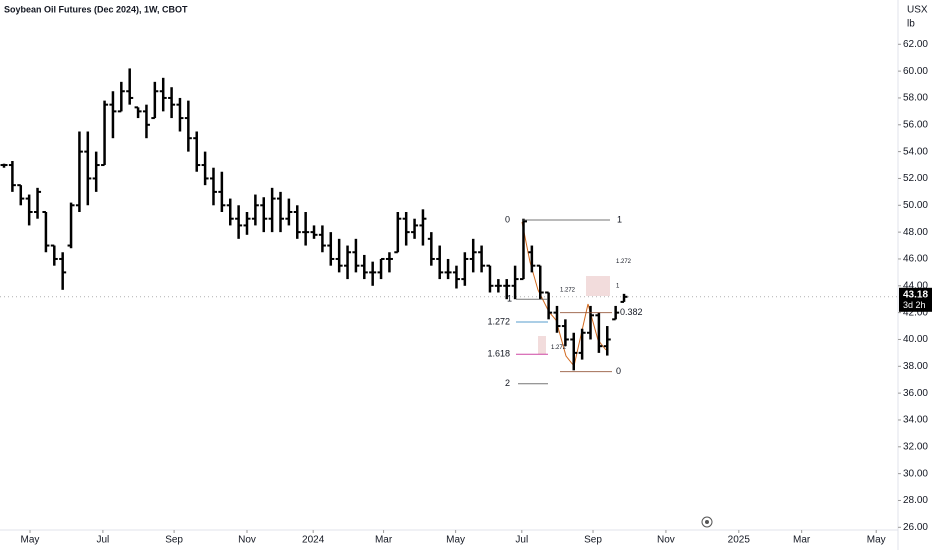 The height and width of the screenshot is (550, 932). Describe the element at coordinates (564, 294) in the screenshot. I see `zigzag` at that location.